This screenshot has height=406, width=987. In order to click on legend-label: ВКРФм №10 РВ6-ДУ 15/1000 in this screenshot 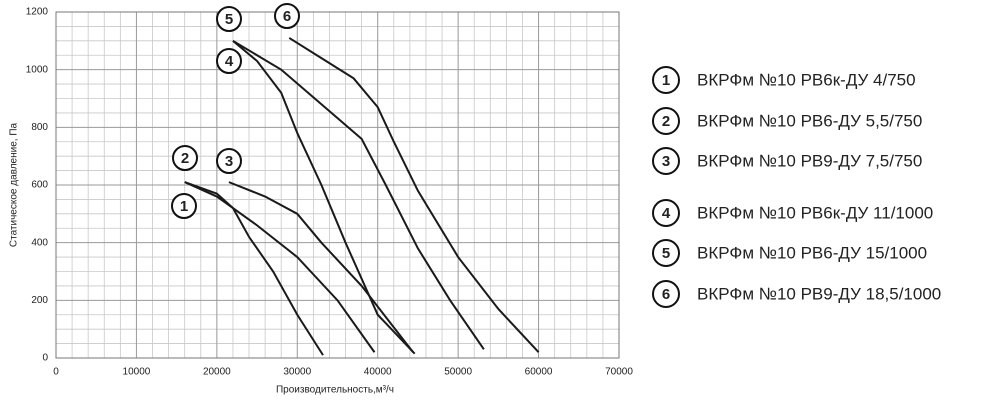, I will do `click(812, 252)`.